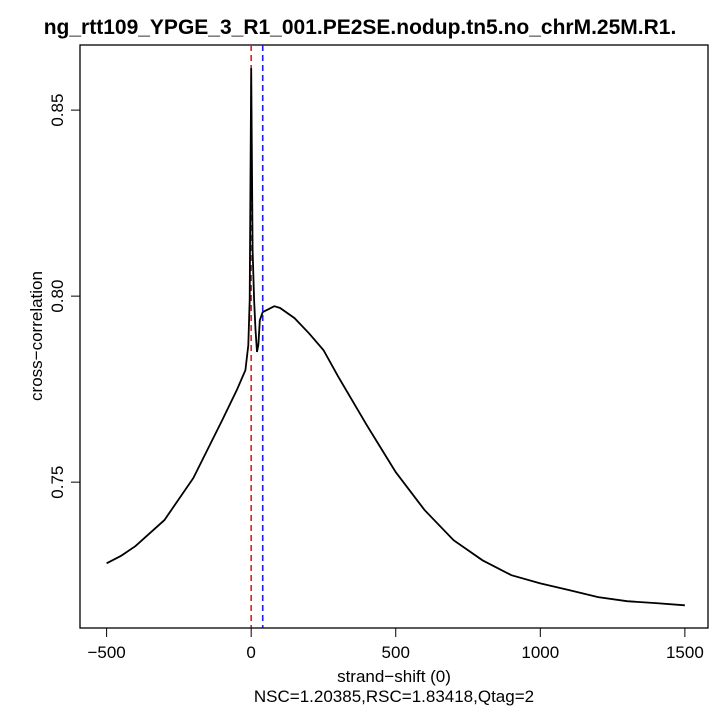 This screenshot has height=720, width=720. Describe the element at coordinates (57, 110) in the screenshot. I see `y-tick-label: 0.85` at that location.